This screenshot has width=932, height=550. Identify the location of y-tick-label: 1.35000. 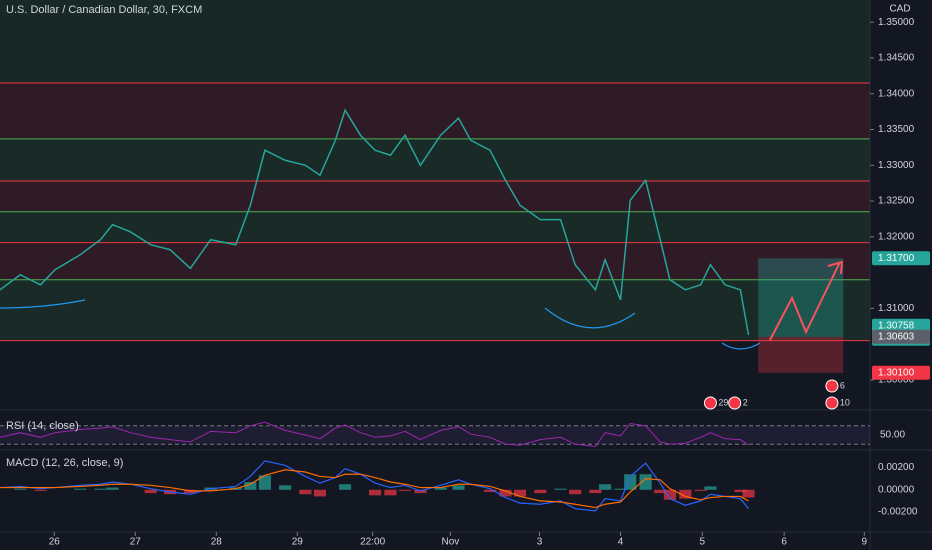
(896, 22).